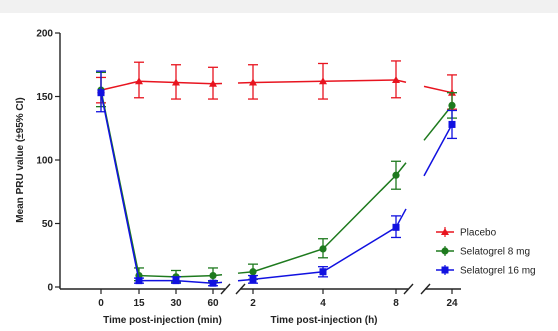 Image resolution: width=558 pixels, height=331 pixels. What do you see at coordinates (213, 303) in the screenshot?
I see `x-tick-label: 60` at bounding box center [213, 303].